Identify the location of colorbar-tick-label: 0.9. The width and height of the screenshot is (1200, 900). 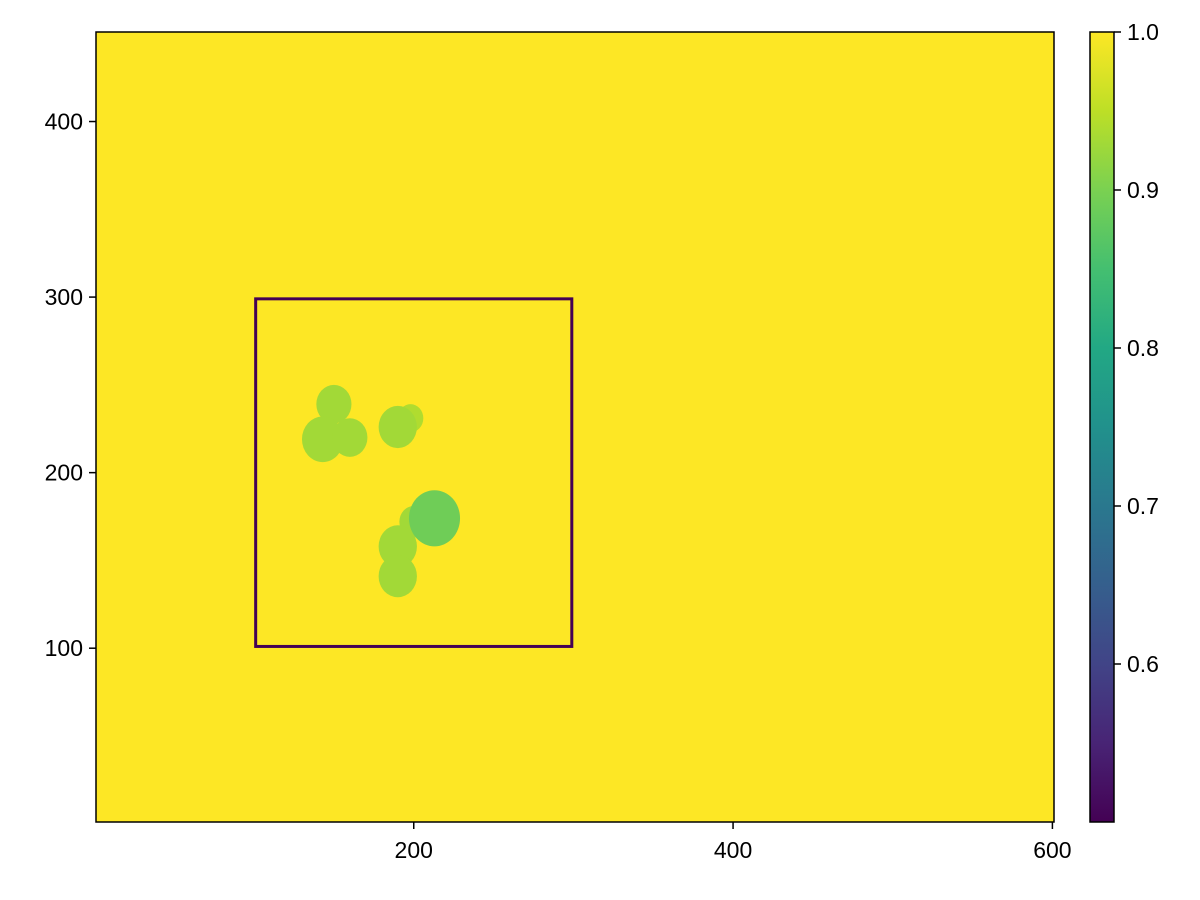
(1143, 190).